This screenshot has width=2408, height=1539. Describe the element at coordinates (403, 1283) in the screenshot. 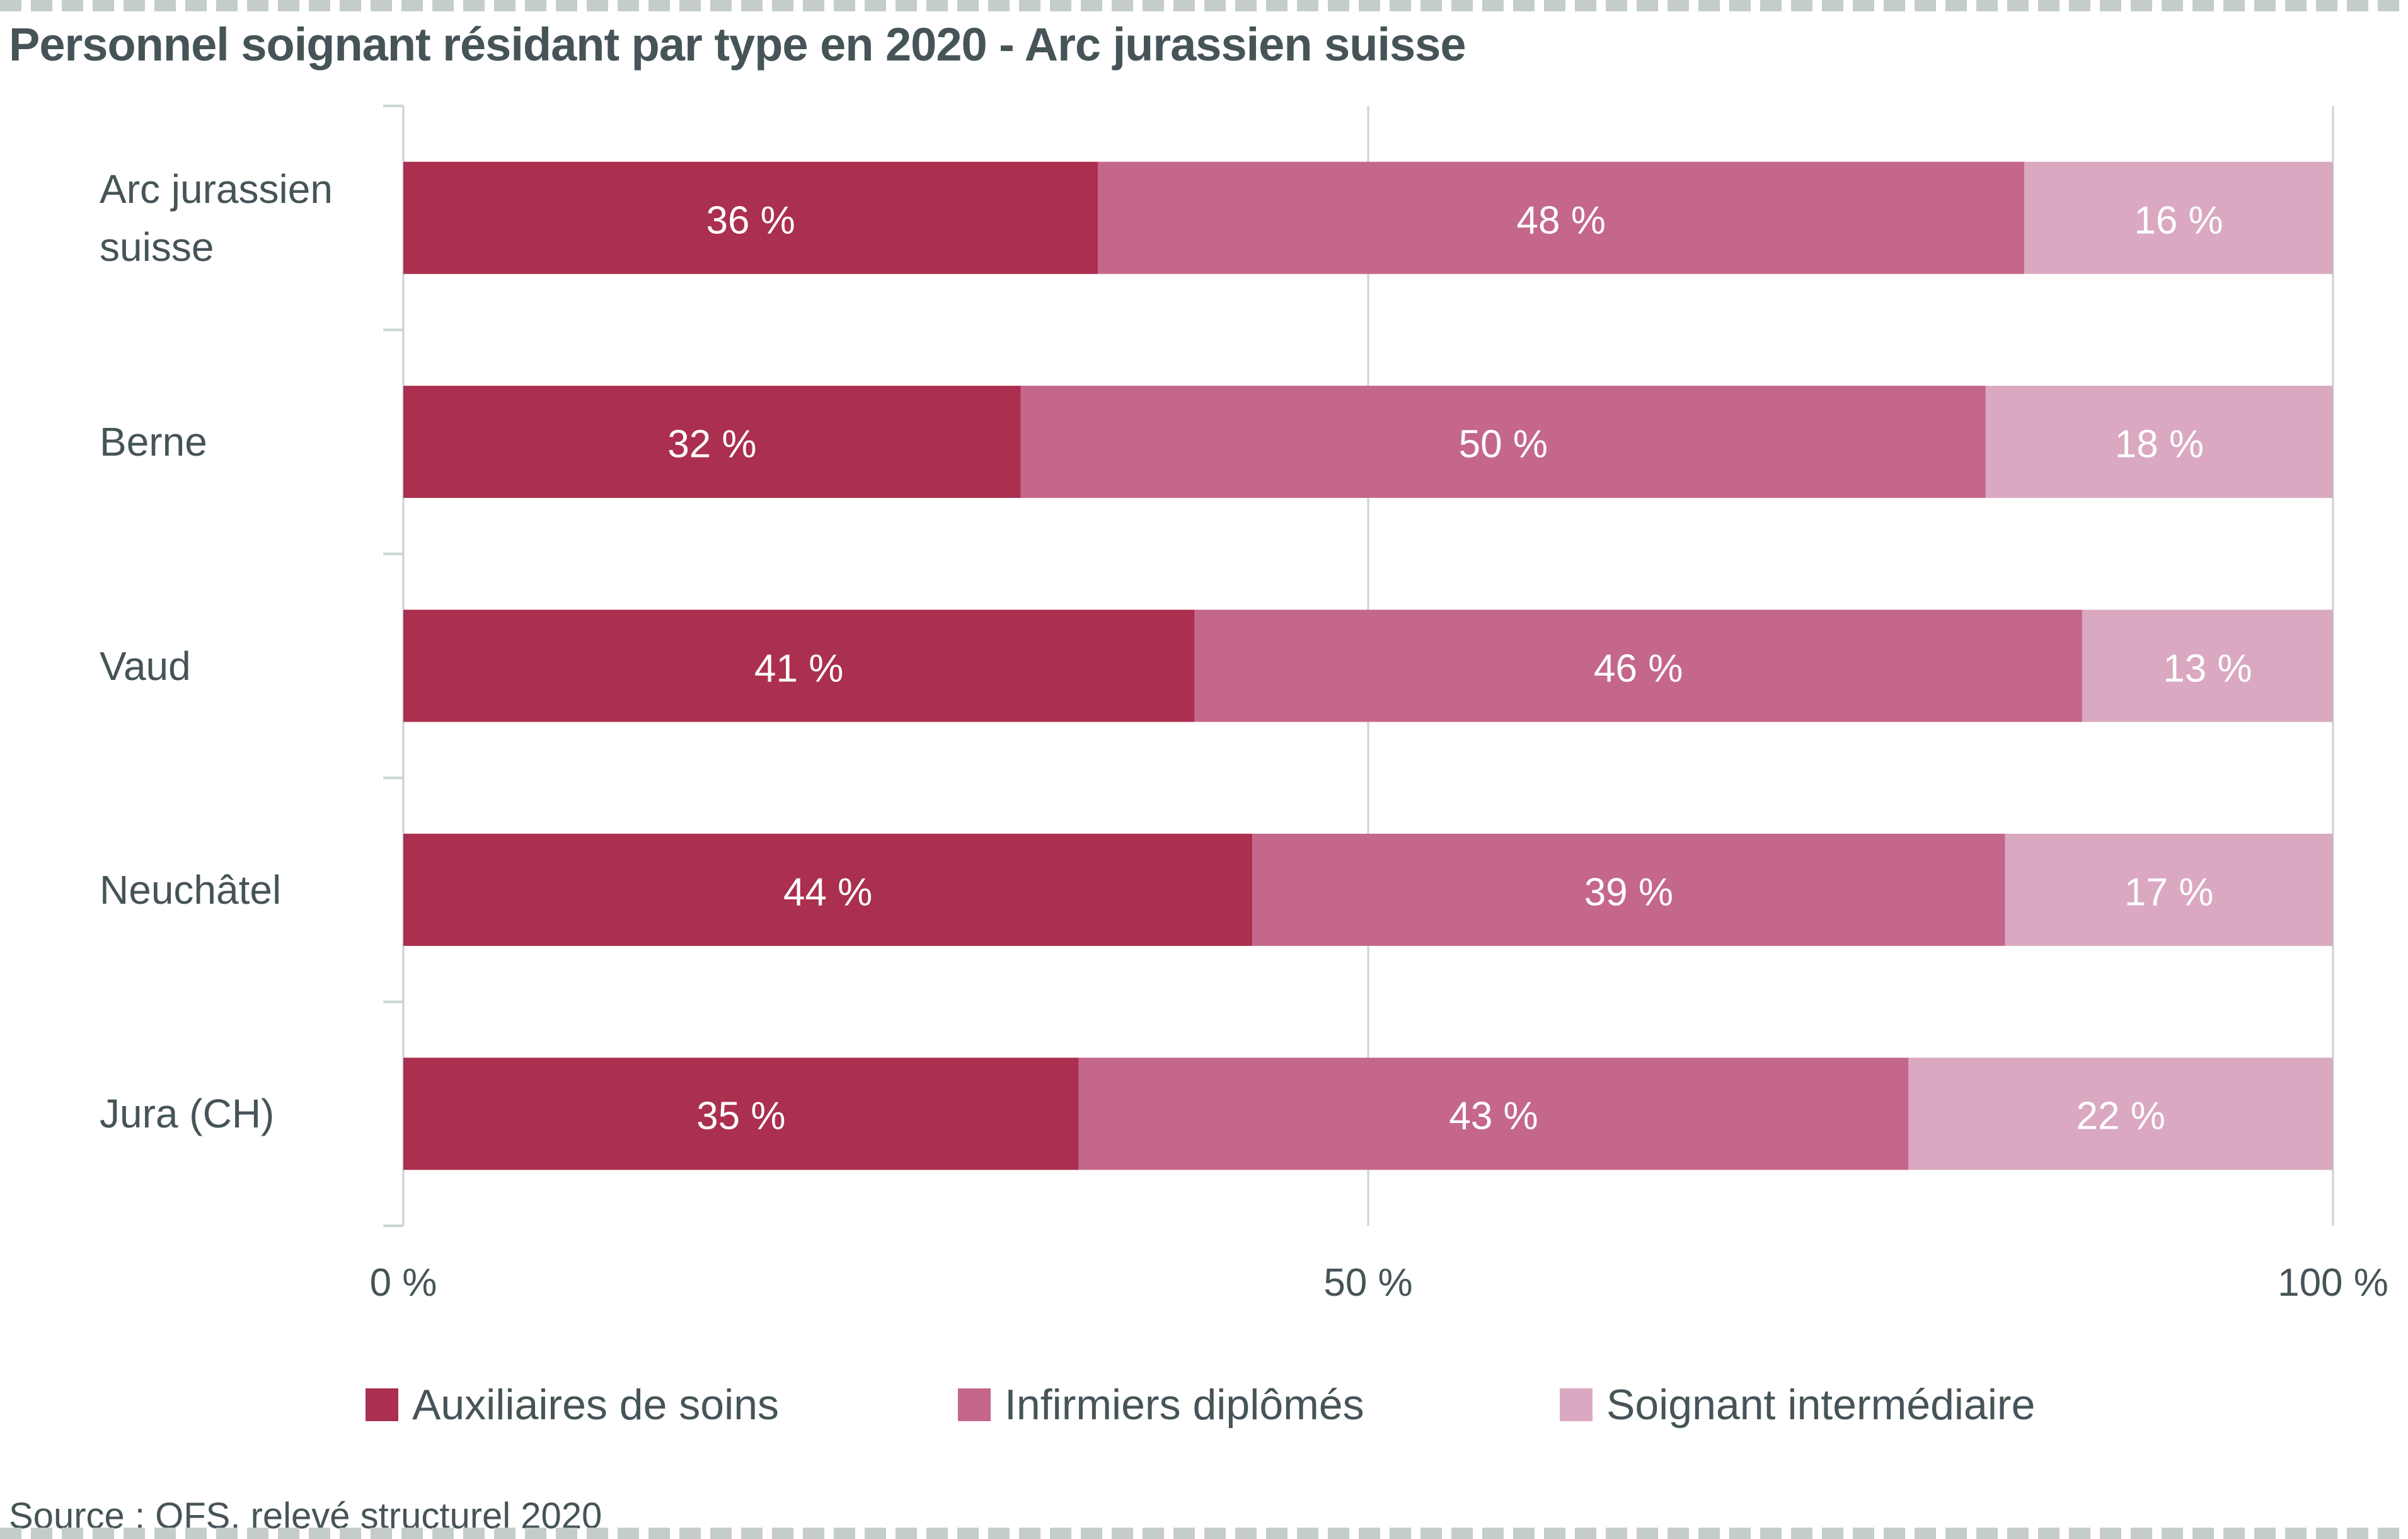

I see `x-tick-label: 0 %` at that location.